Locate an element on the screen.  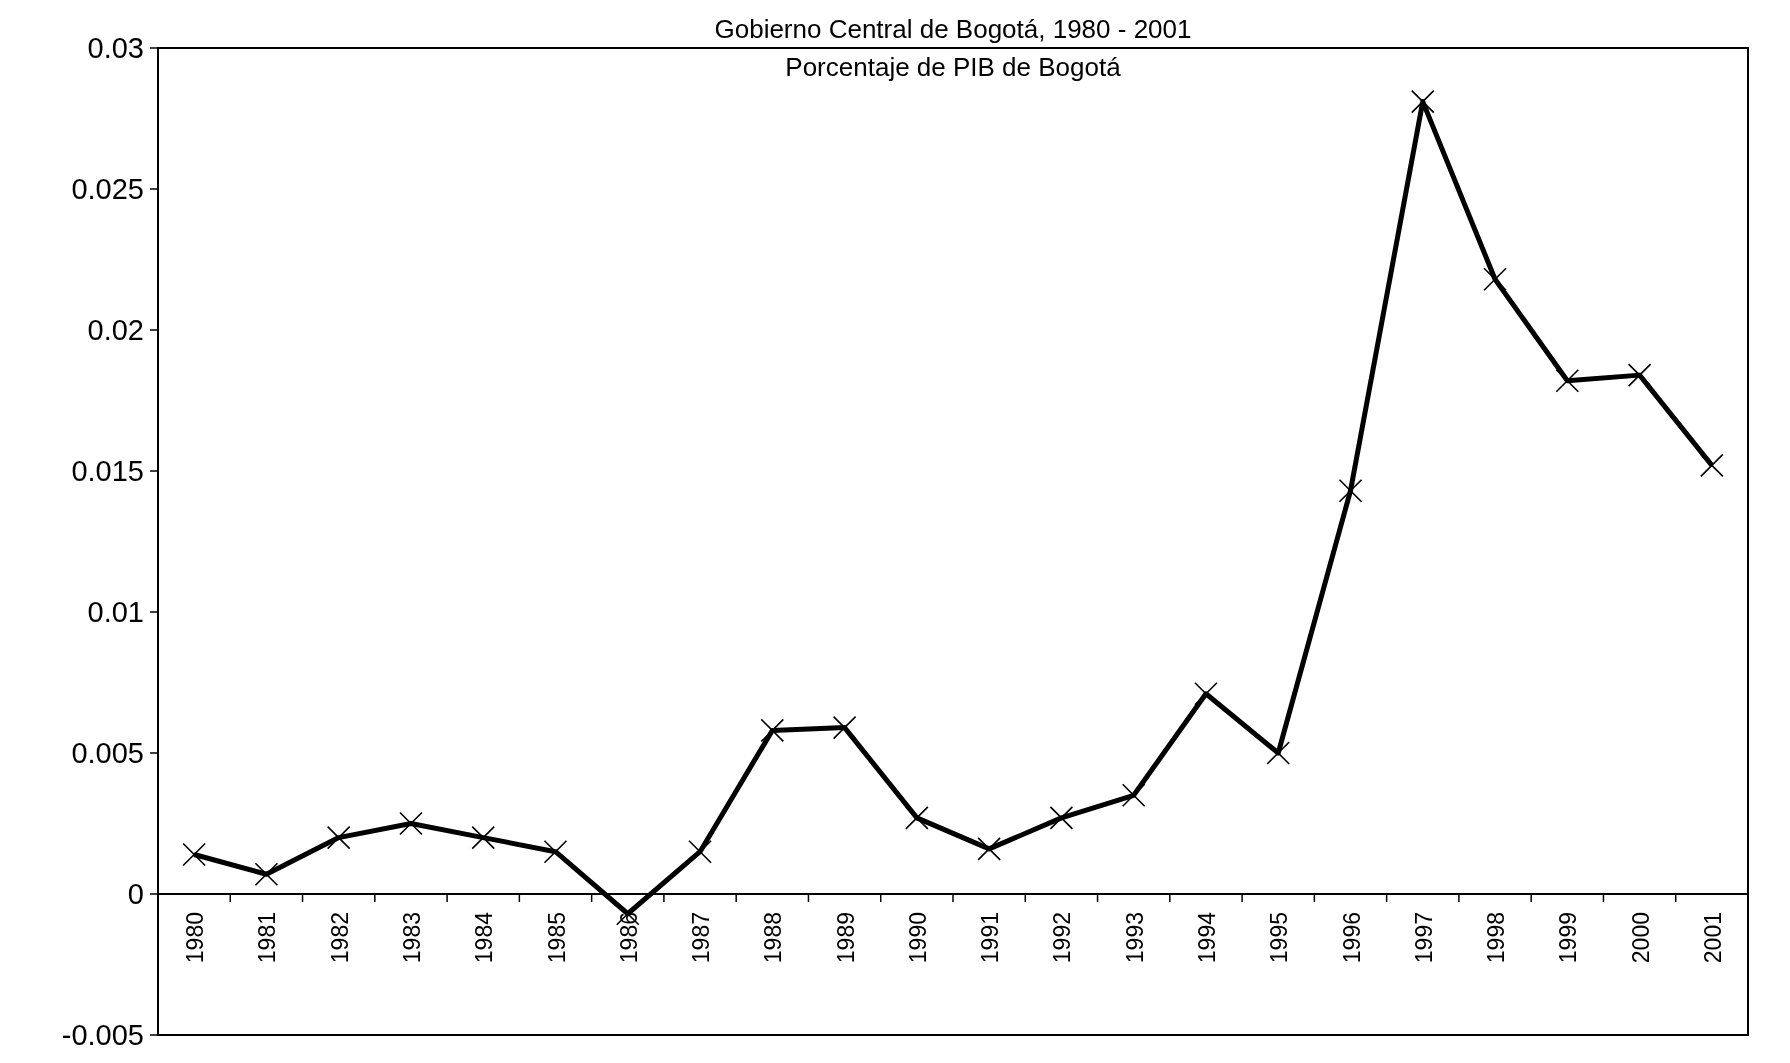
x-tick-label: 1982 is located at coordinates (339, 938).